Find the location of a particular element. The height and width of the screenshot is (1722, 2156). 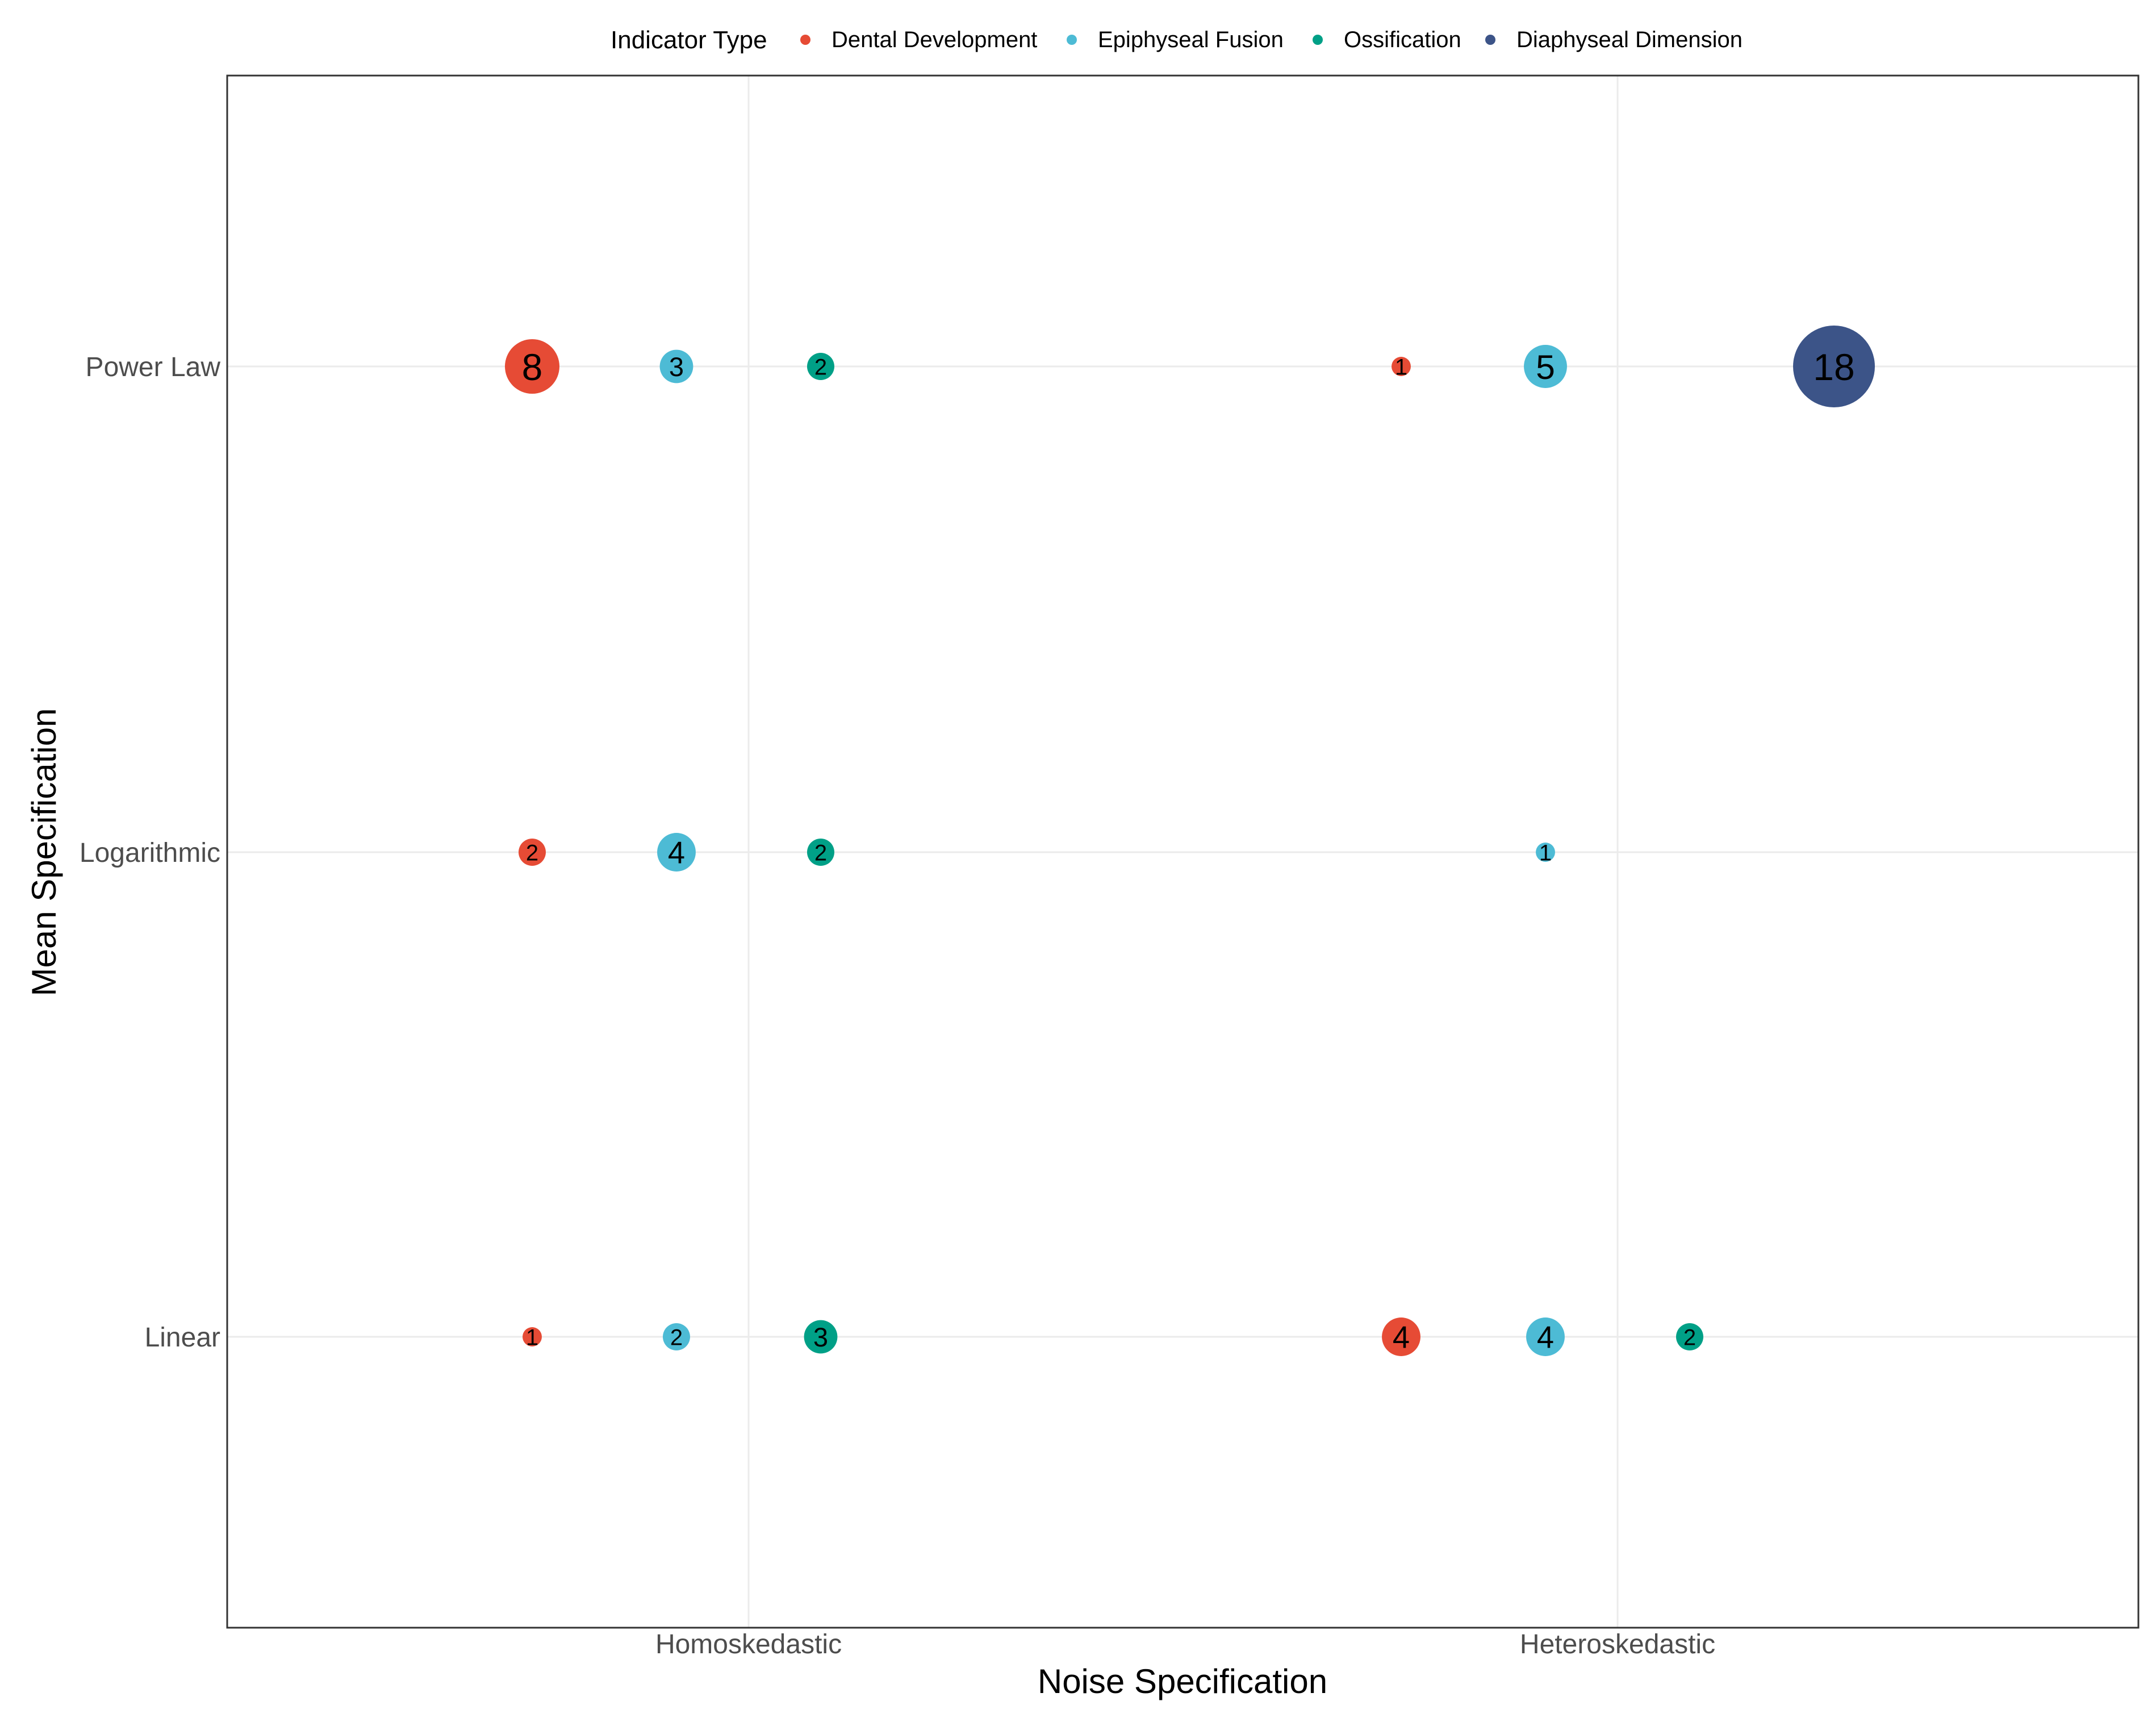

x-tick-labels: Homoskedastic Heteroskedastic is located at coordinates (1185, 1644).